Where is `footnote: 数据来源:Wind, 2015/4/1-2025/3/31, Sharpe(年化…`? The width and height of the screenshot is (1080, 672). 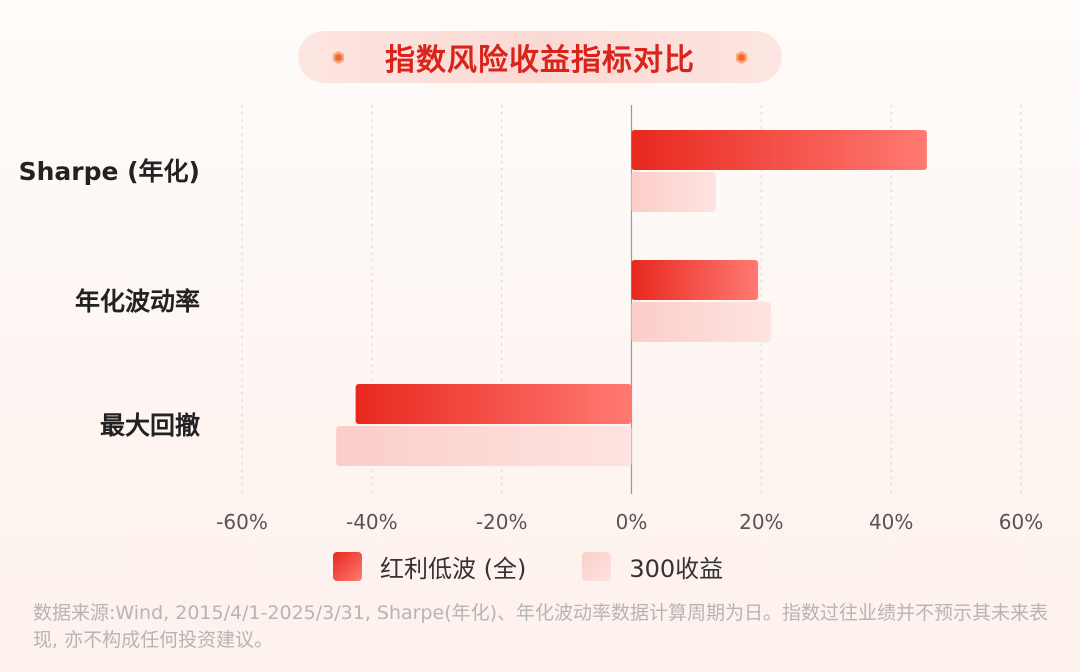 footnote: 数据来源:Wind, 2015/4/1-2025/3/31, Sharpe(年化… is located at coordinates (541, 626).